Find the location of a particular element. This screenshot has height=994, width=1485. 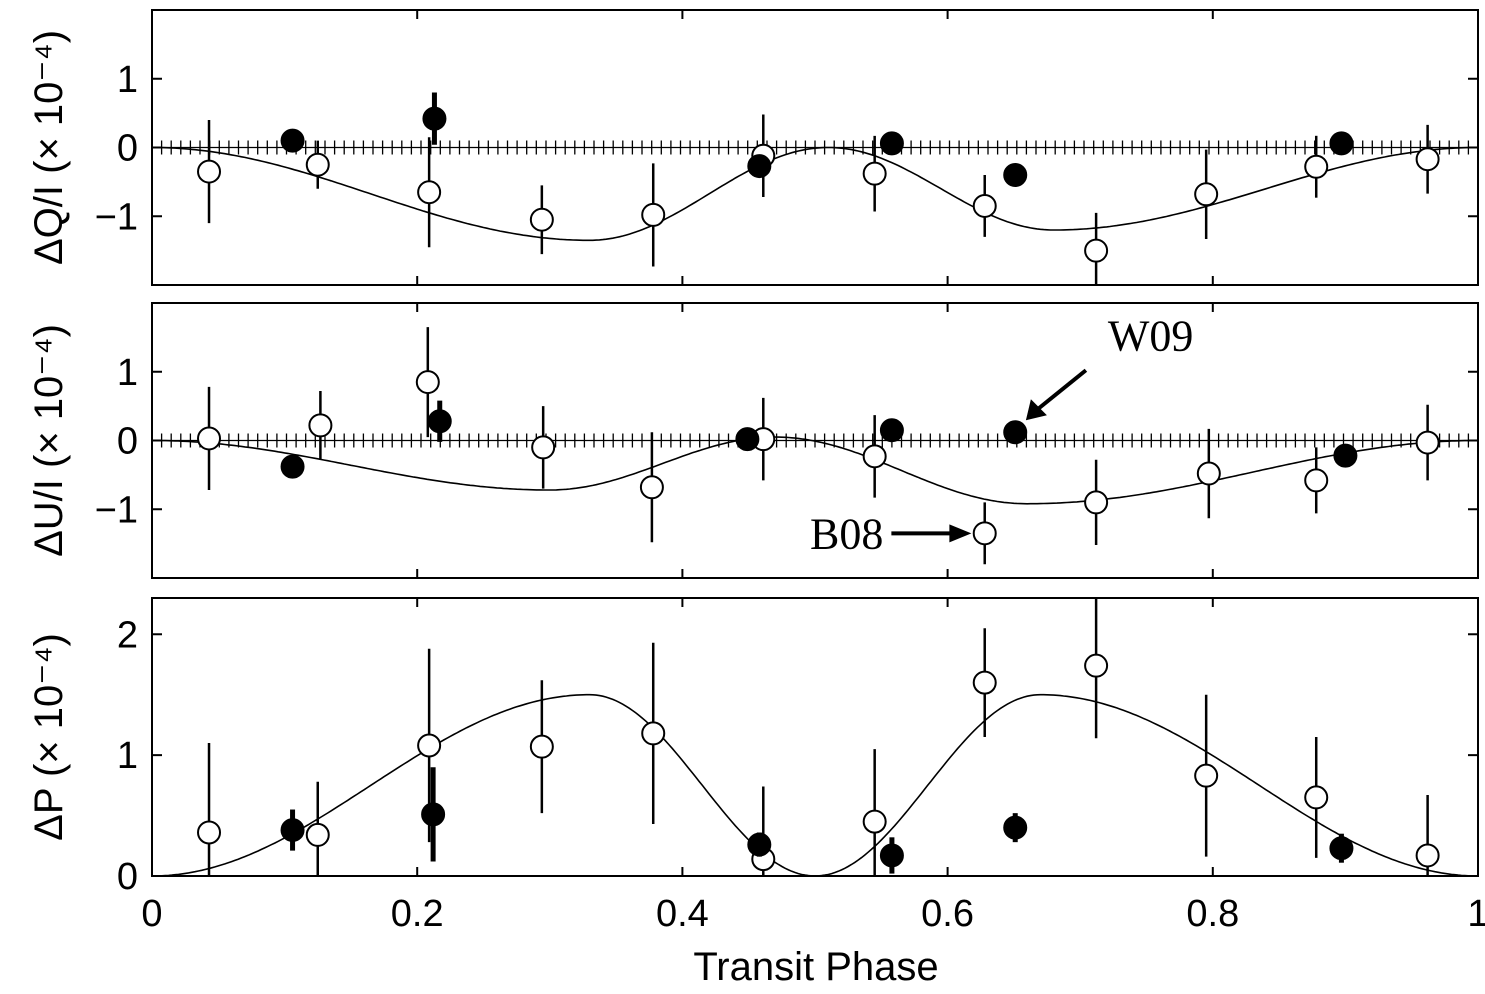

series-b08 is located at coordinates (818, 199).